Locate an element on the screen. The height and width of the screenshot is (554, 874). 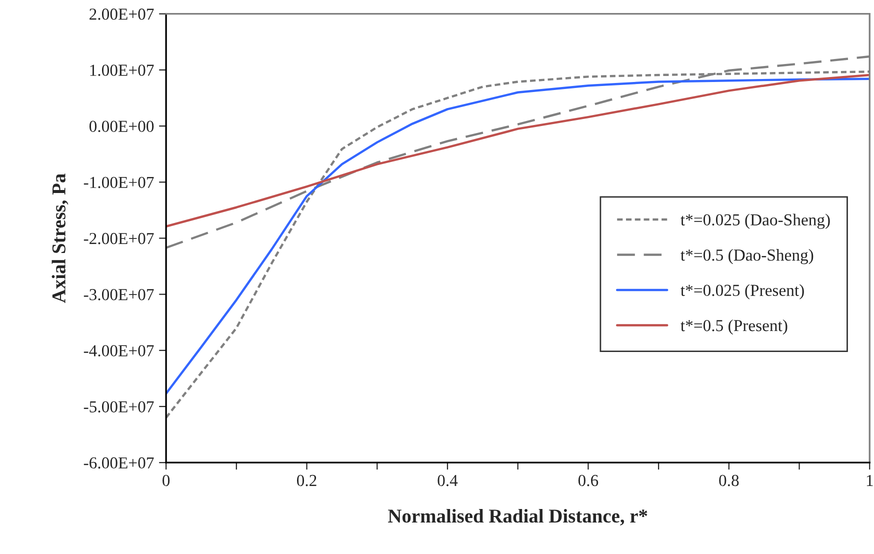
y-tick-label: -3.00E+07 is located at coordinates (119, 294).